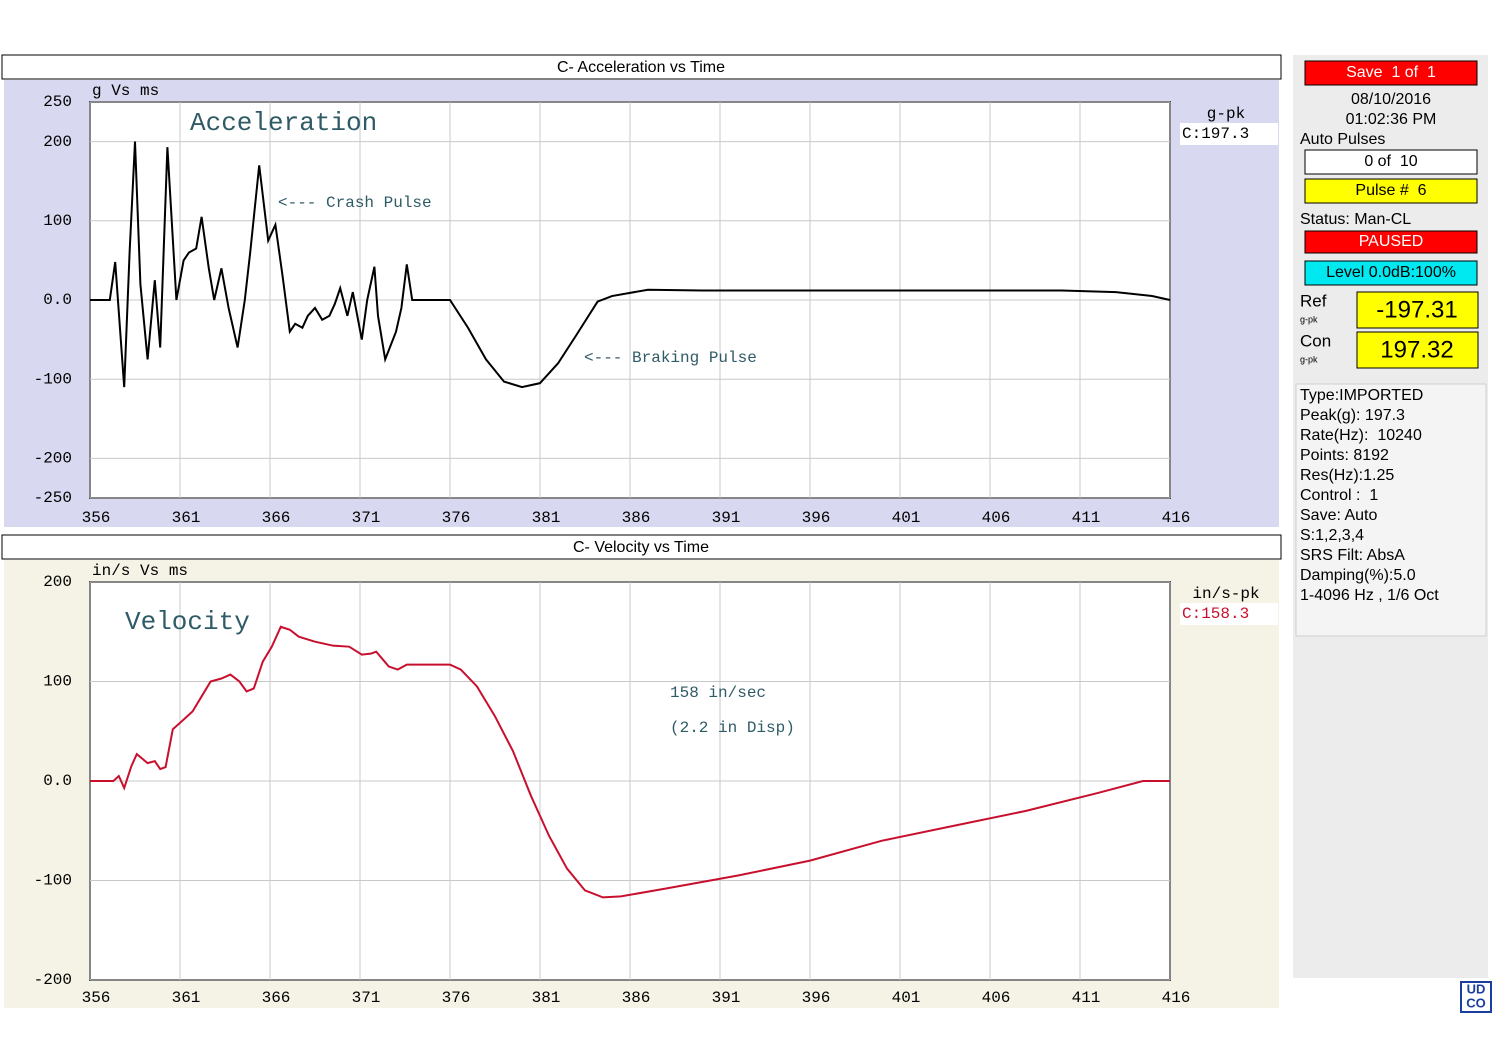 The width and height of the screenshot is (1504, 1044). I want to click on state-box, so click(1391, 242).